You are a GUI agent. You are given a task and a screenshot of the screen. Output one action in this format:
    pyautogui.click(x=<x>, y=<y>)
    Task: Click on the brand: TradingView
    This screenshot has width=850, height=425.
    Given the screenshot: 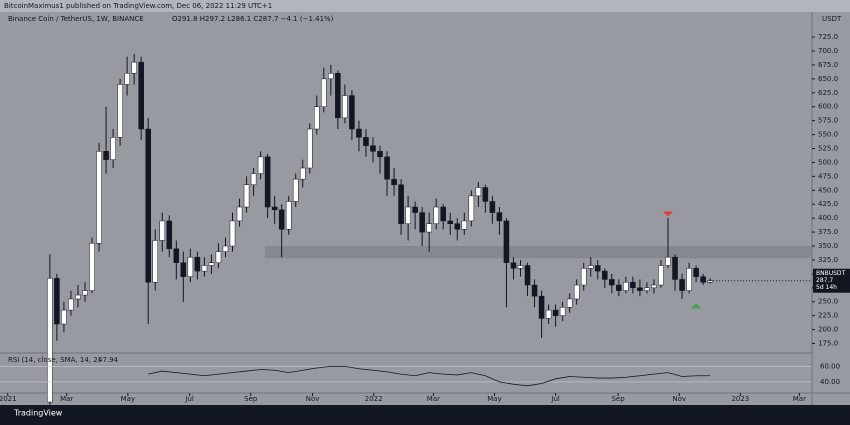 What is the action you would take?
    pyautogui.click(x=38, y=413)
    